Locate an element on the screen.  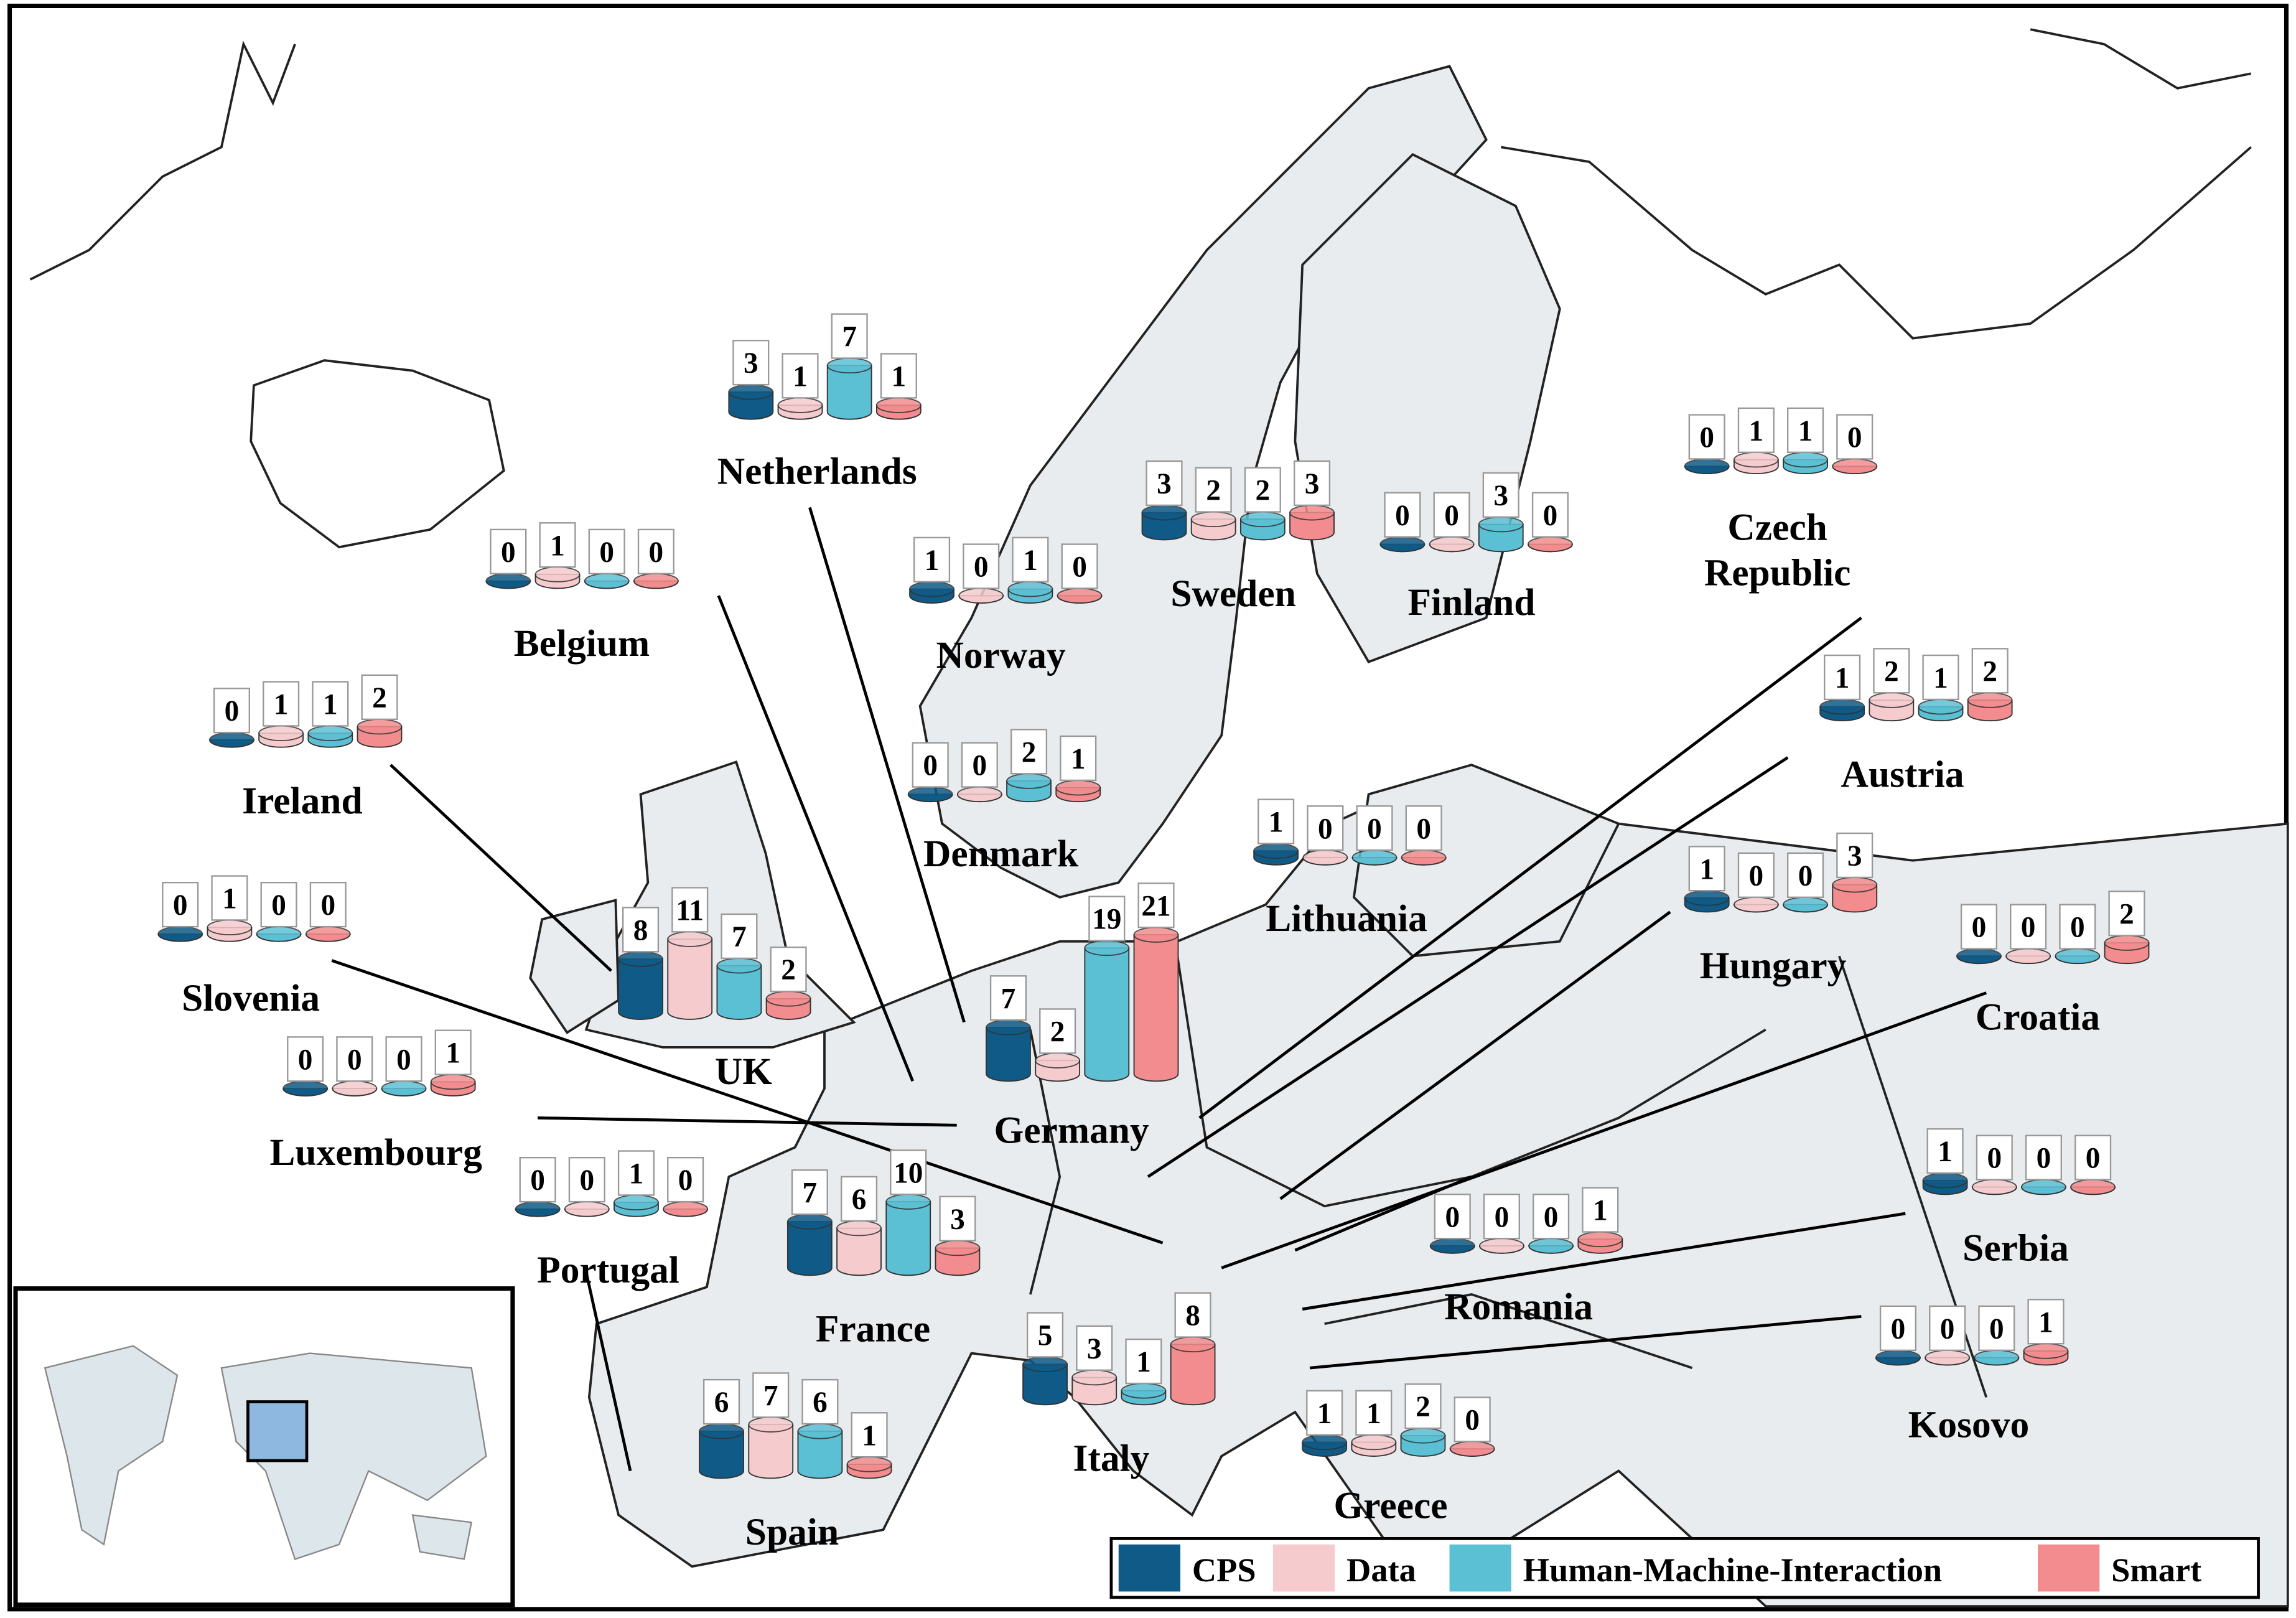
value-label: 5 is located at coordinates (1045, 1336).